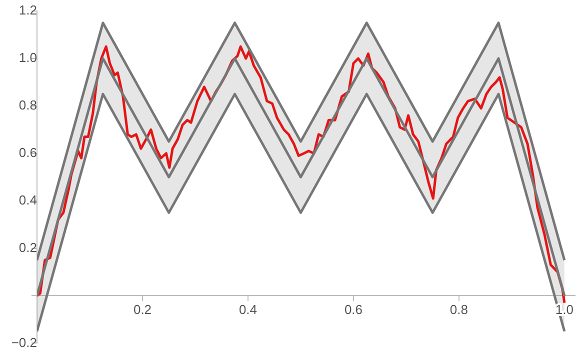 The width and height of the screenshot is (581, 354). What do you see at coordinates (459, 309) in the screenshot?
I see `x-tick-label: 0.8` at bounding box center [459, 309].